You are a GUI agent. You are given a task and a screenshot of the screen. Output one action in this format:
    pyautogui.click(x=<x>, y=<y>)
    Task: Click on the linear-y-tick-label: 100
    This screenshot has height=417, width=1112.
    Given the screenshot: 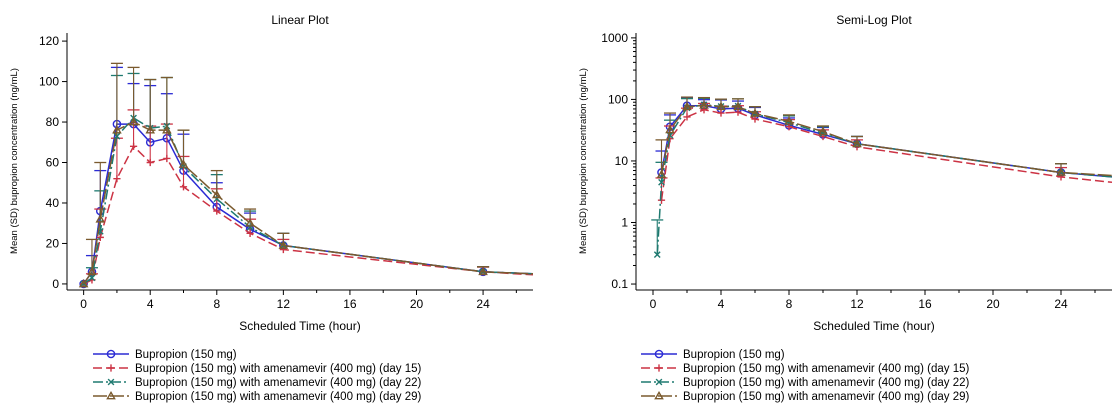 What is the action you would take?
    pyautogui.click(x=49, y=82)
    